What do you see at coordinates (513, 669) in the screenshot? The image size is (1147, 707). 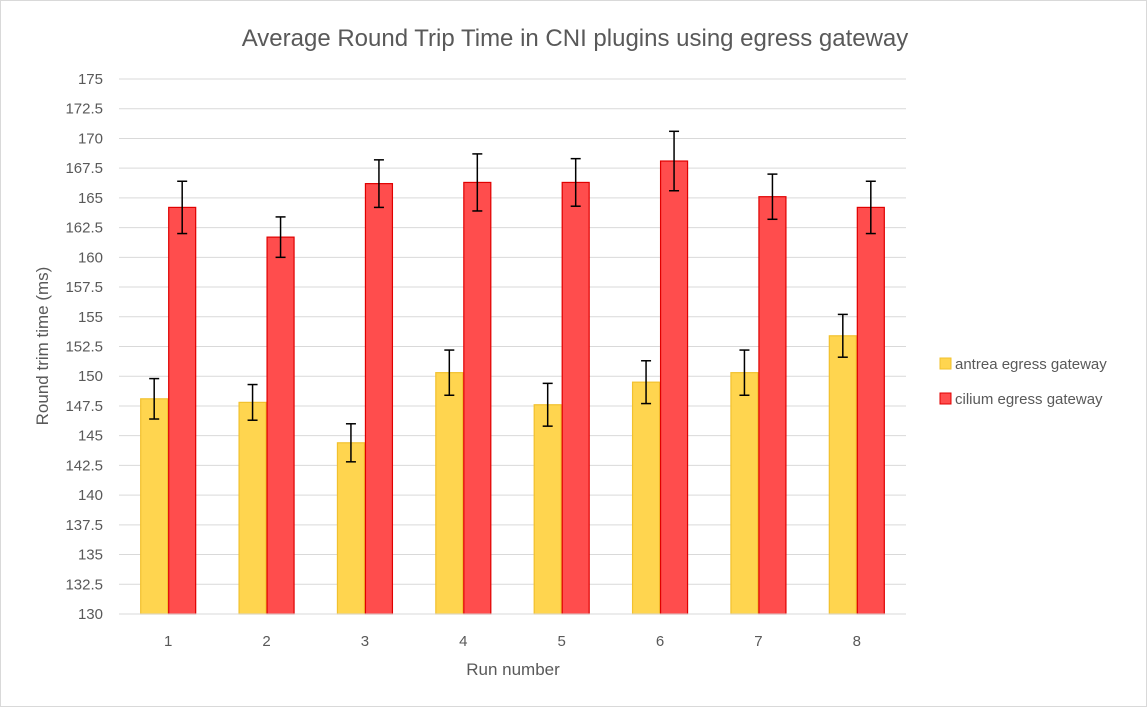 I see `x-axis-title: Run number` at bounding box center [513, 669].